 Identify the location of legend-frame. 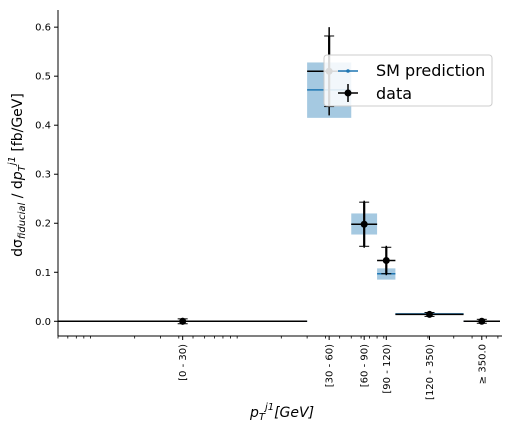
(408, 80).